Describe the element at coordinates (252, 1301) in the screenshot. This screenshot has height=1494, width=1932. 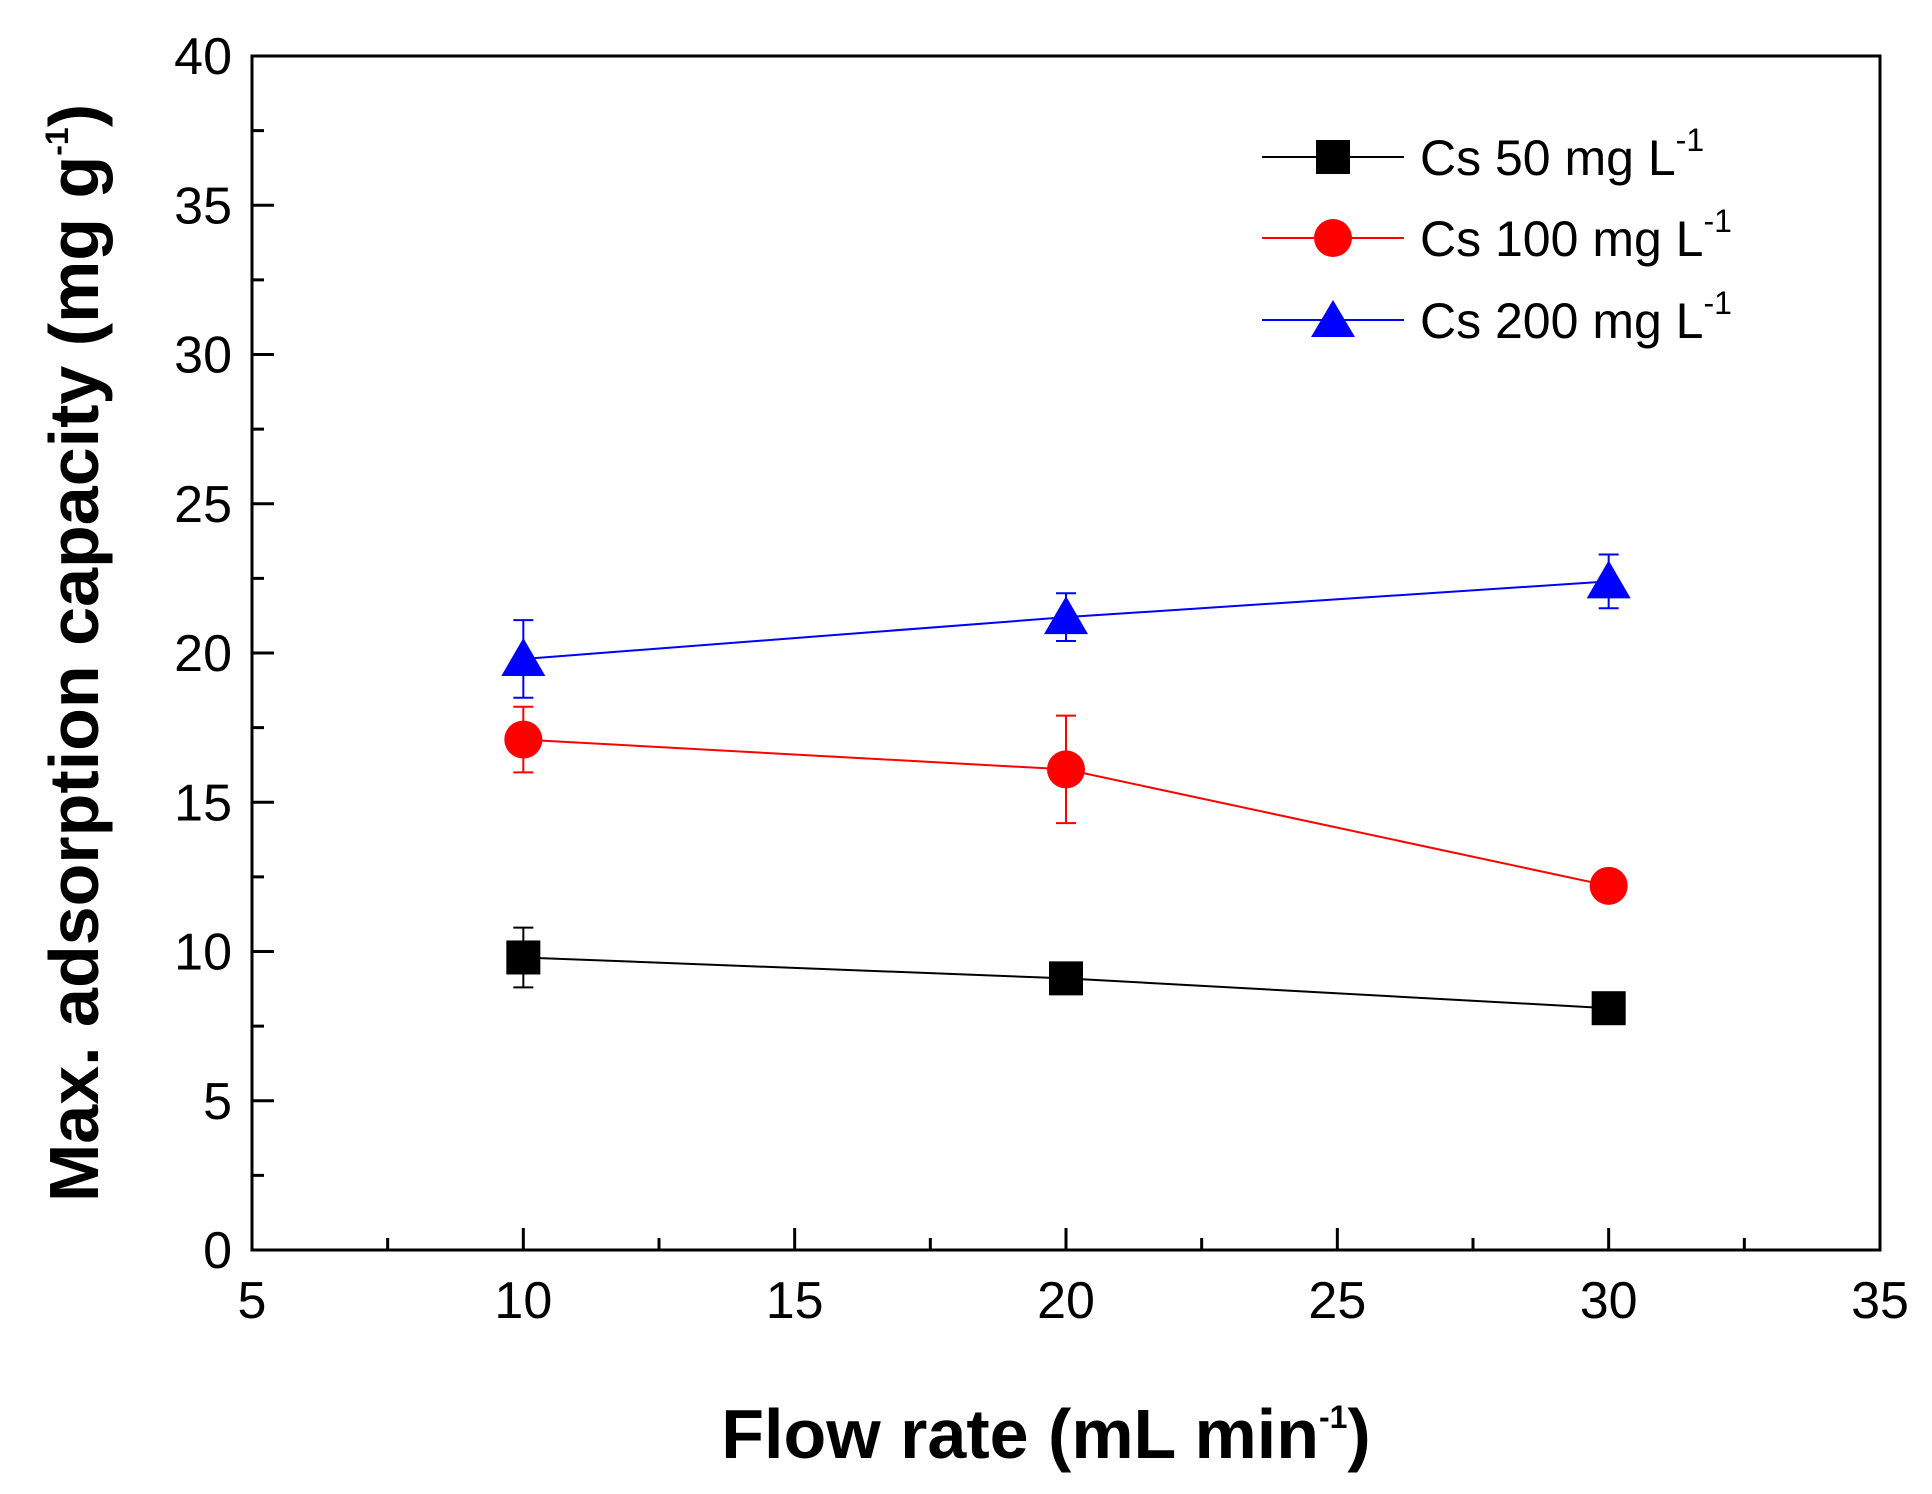
I see `x-tick-label: 5` at that location.